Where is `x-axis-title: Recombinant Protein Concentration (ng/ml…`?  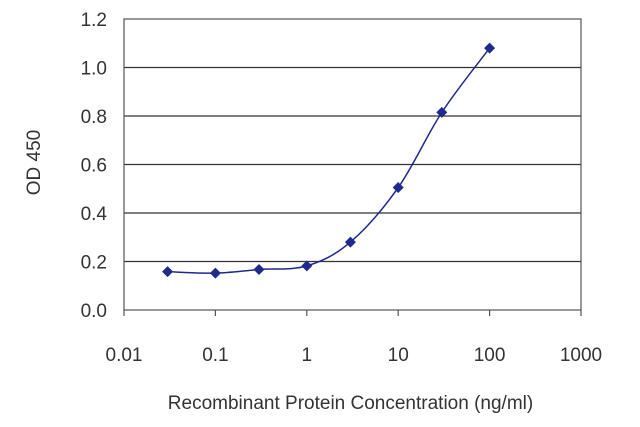 x-axis-title: Recombinant Protein Concentration (ng/ml… is located at coordinates (350, 403).